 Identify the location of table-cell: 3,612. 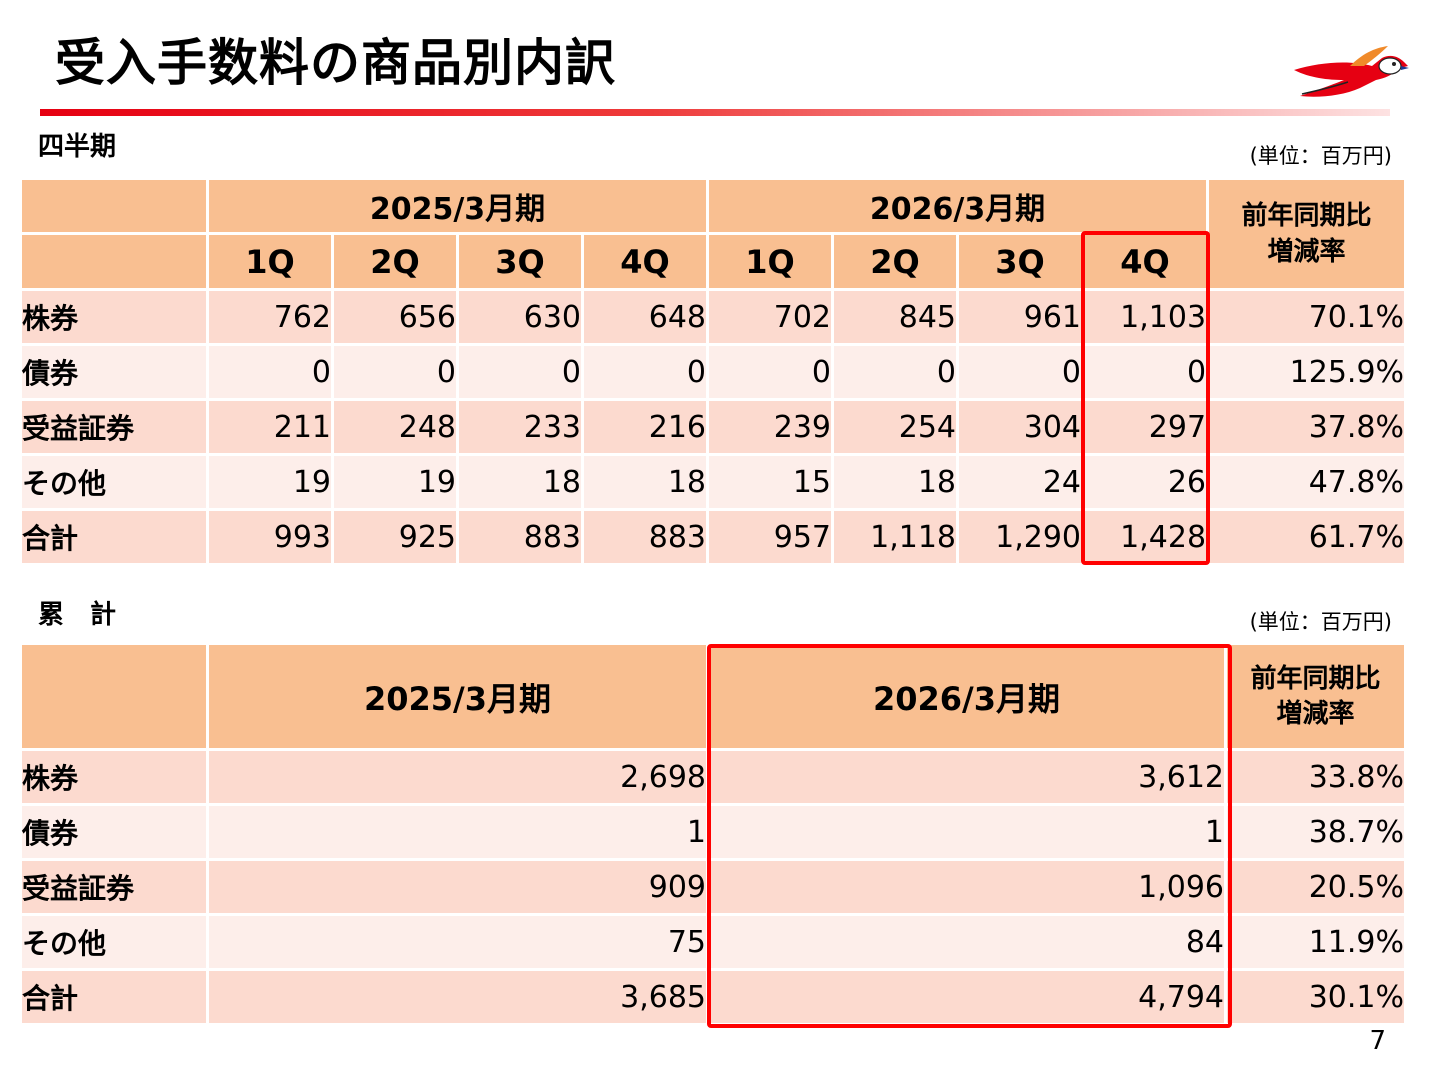
(968, 778).